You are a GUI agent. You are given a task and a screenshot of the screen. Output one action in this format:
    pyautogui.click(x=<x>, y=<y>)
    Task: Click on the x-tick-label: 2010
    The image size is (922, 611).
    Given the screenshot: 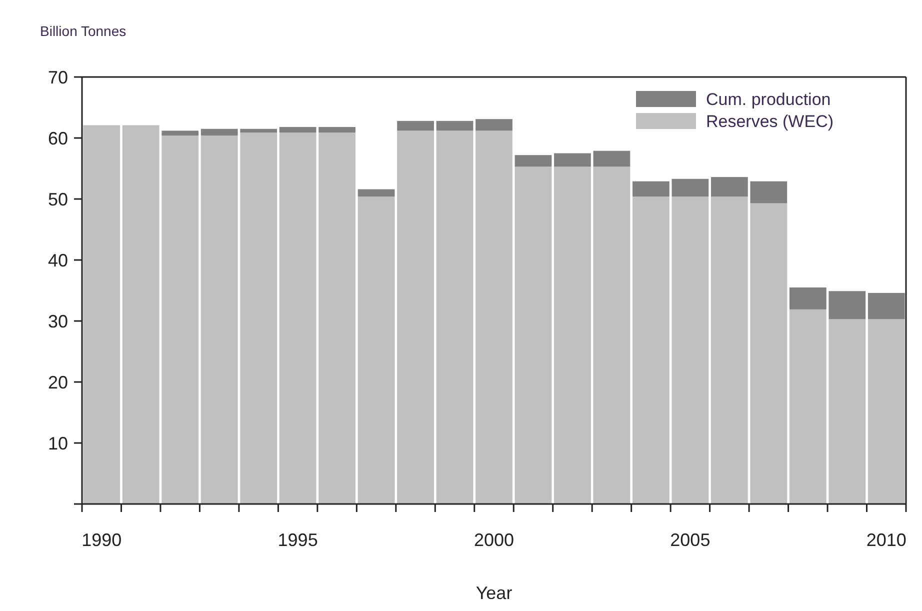 What is the action you would take?
    pyautogui.click(x=886, y=540)
    